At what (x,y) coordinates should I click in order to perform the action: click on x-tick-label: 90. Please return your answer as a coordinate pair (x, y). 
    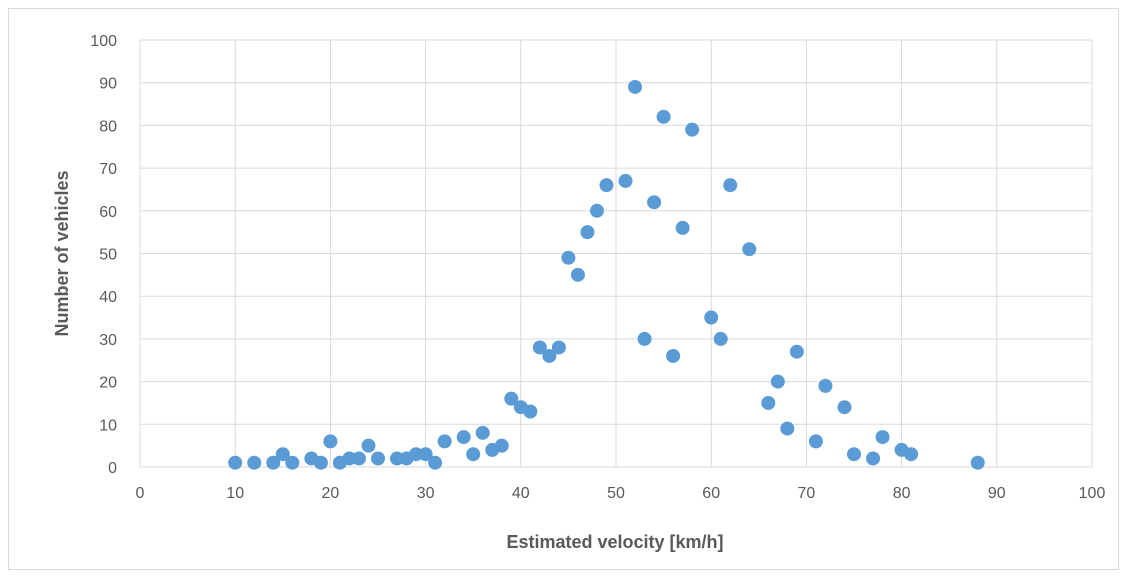
    Looking at the image, I should click on (997, 493).